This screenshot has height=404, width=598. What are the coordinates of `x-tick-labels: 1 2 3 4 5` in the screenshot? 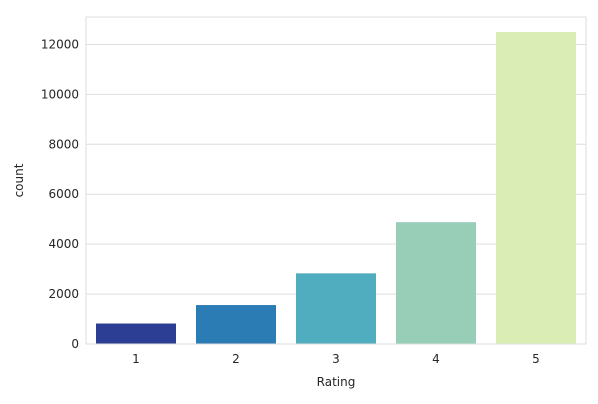 It's located at (336, 359).